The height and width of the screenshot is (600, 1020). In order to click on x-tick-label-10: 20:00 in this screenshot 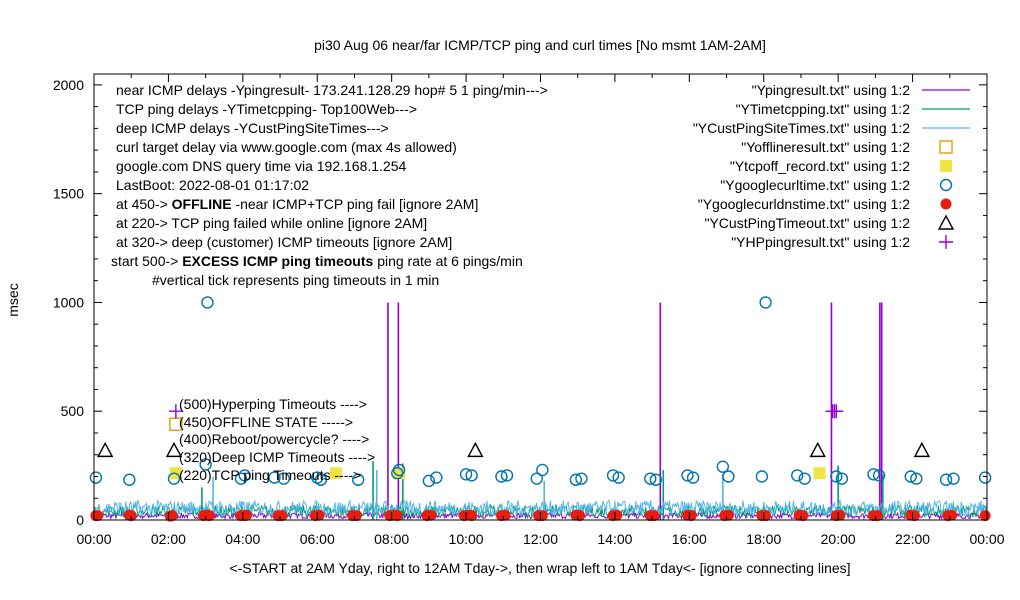, I will do `click(838, 539)`.